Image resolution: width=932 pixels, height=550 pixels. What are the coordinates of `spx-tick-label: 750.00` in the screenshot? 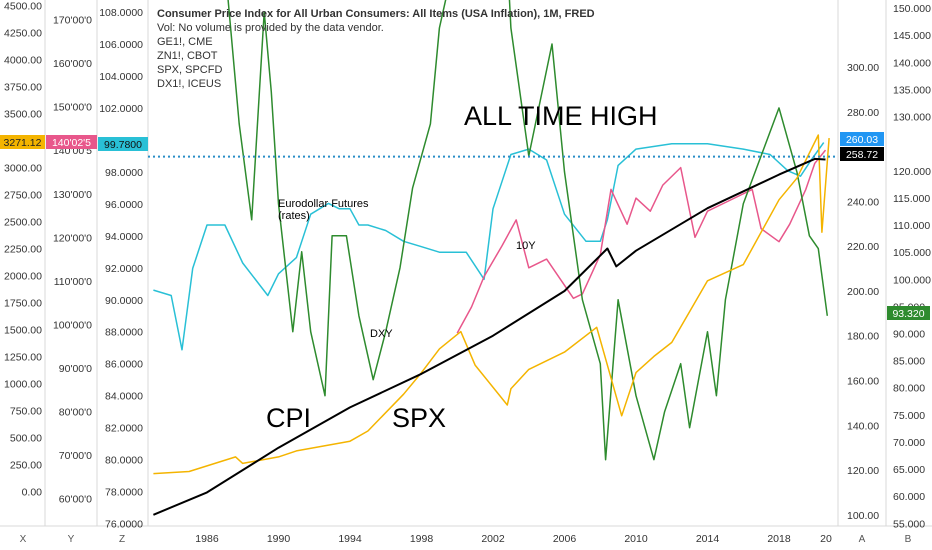 It's located at (26, 411).